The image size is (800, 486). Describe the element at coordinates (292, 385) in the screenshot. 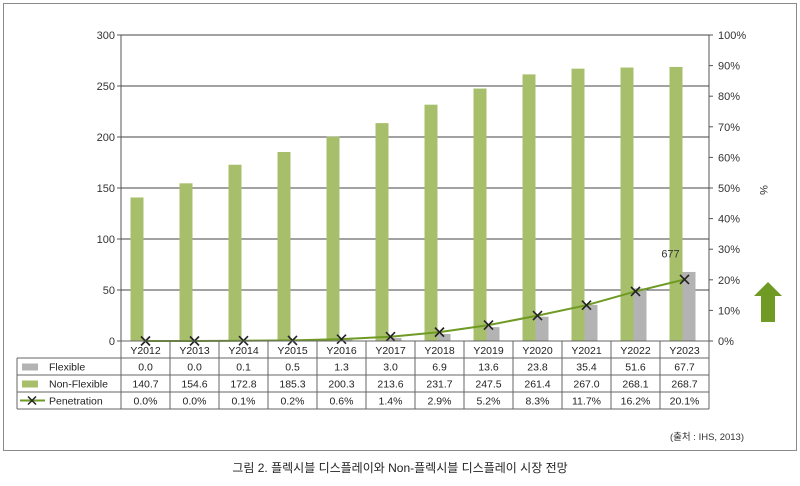

I see `data-label: 185.3` at that location.